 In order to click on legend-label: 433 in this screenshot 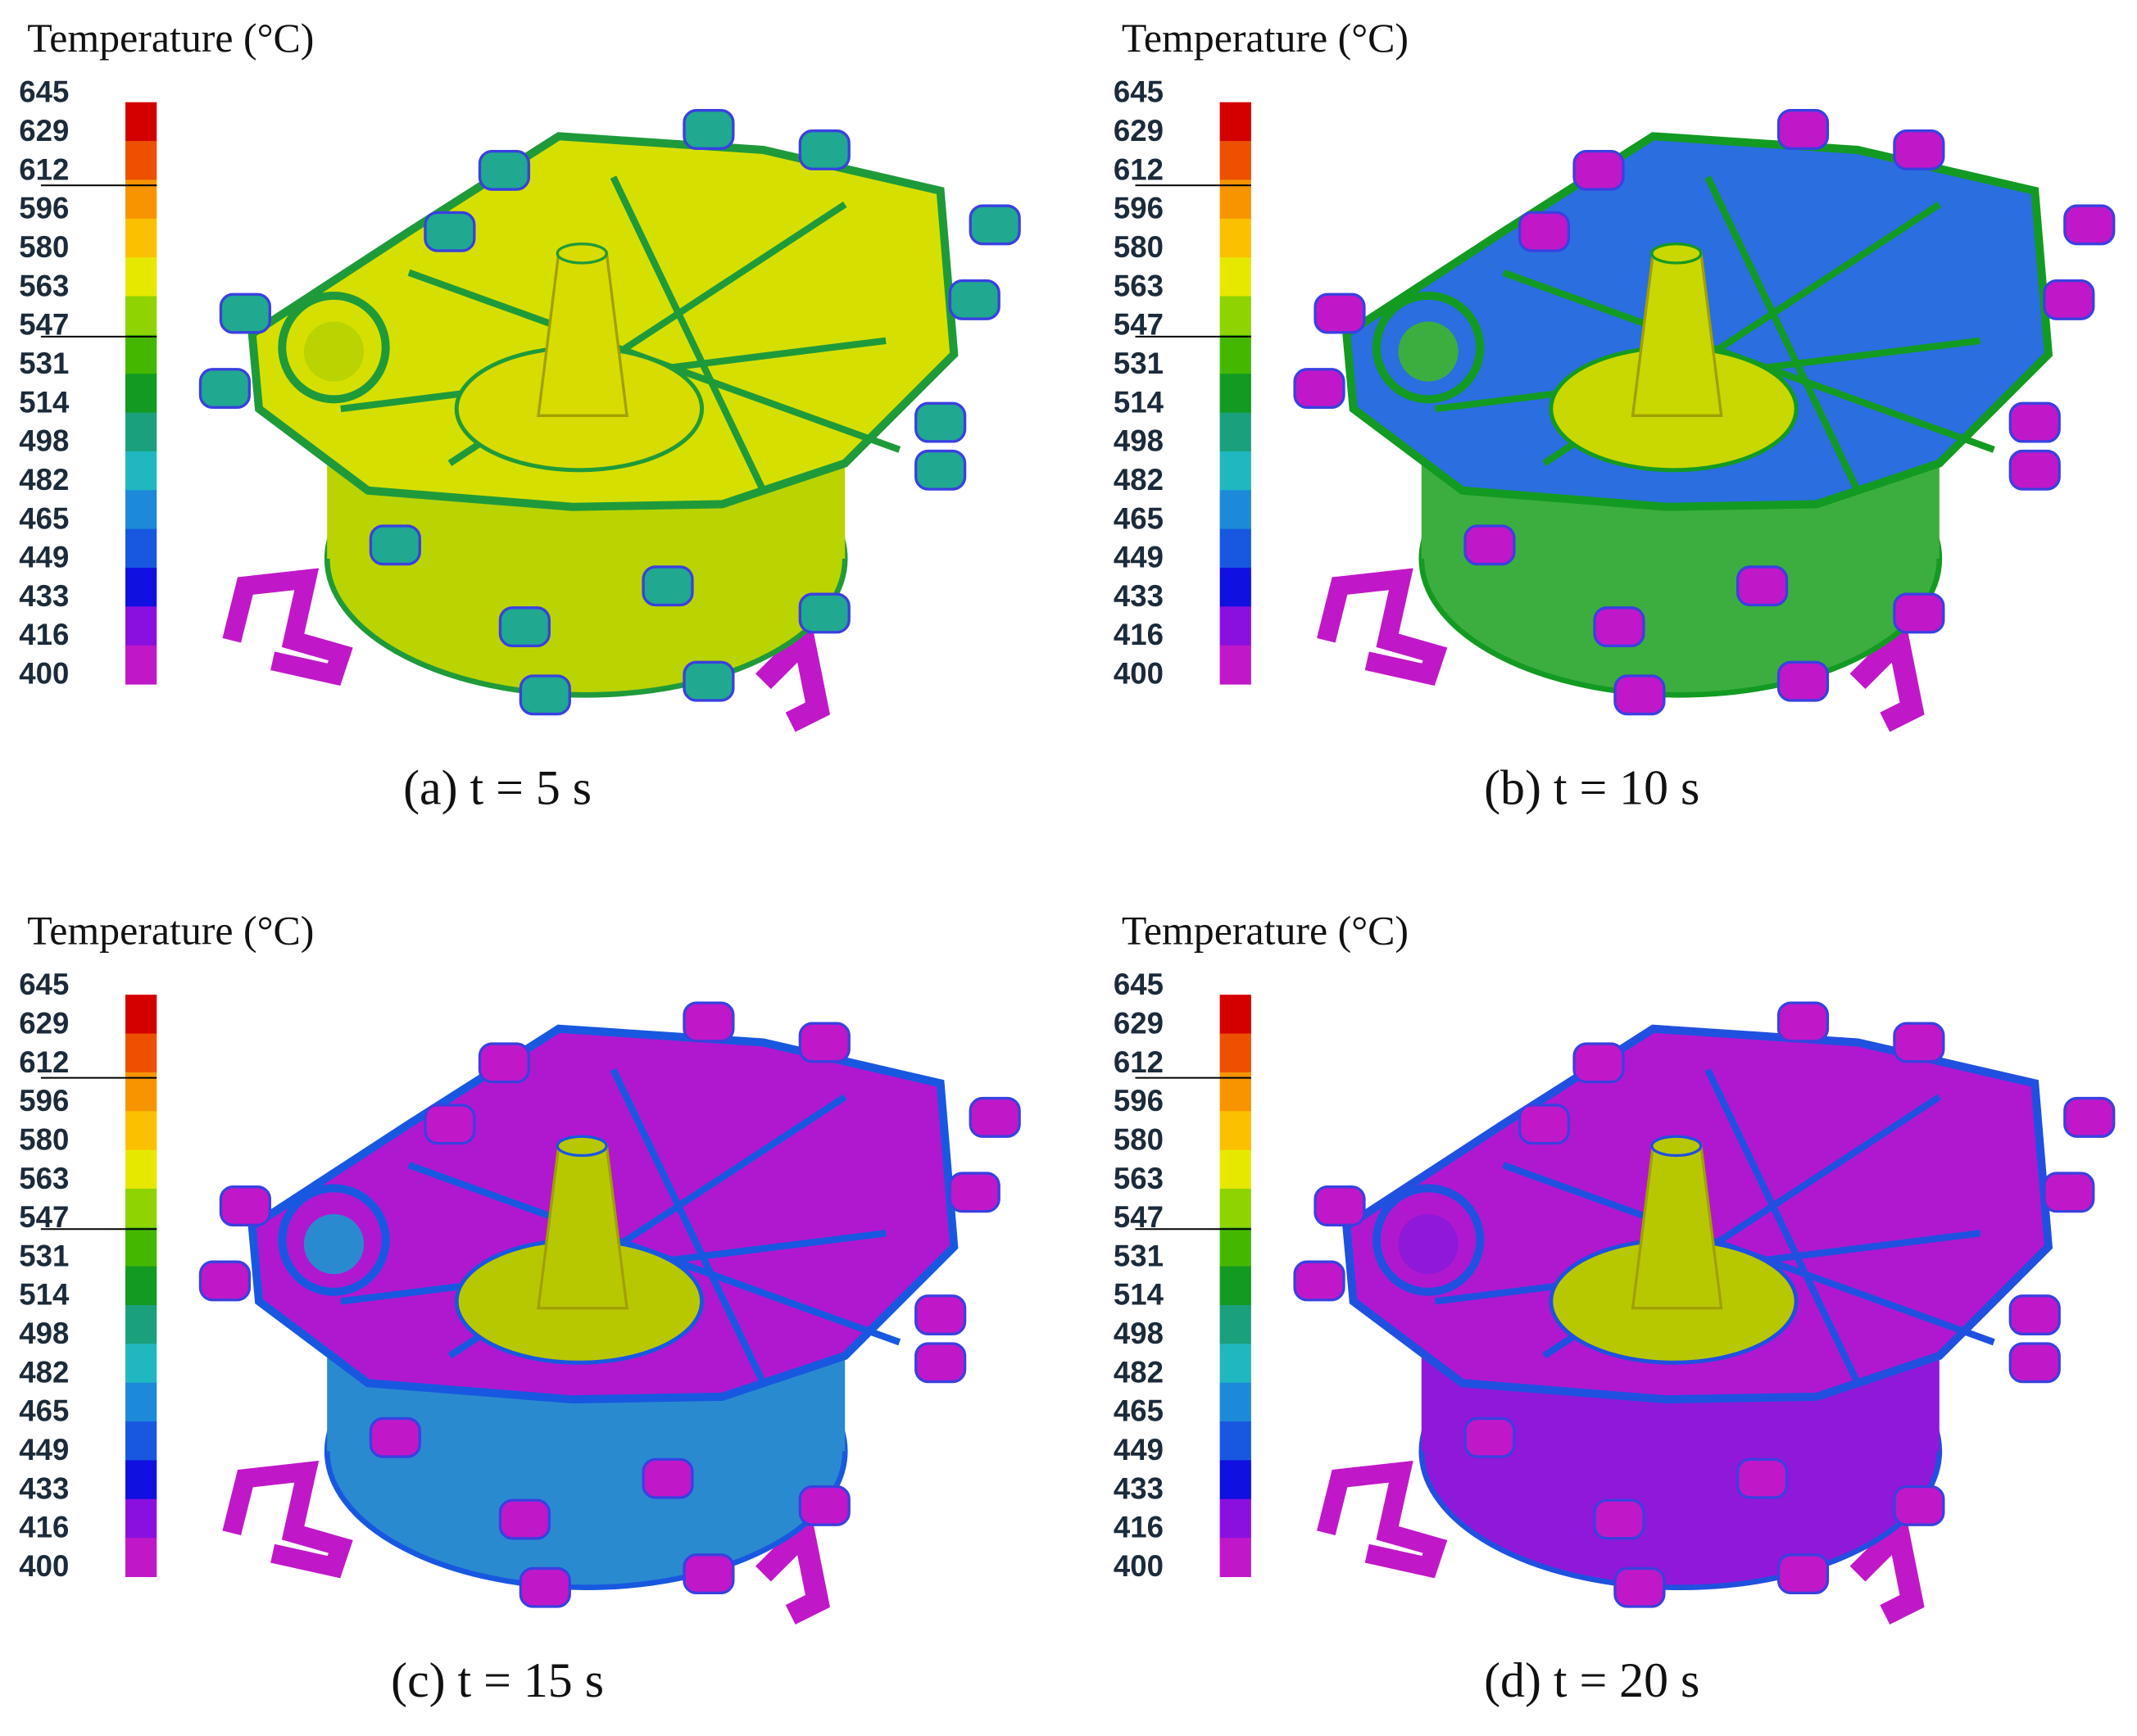, I will do `click(1139, 1488)`.